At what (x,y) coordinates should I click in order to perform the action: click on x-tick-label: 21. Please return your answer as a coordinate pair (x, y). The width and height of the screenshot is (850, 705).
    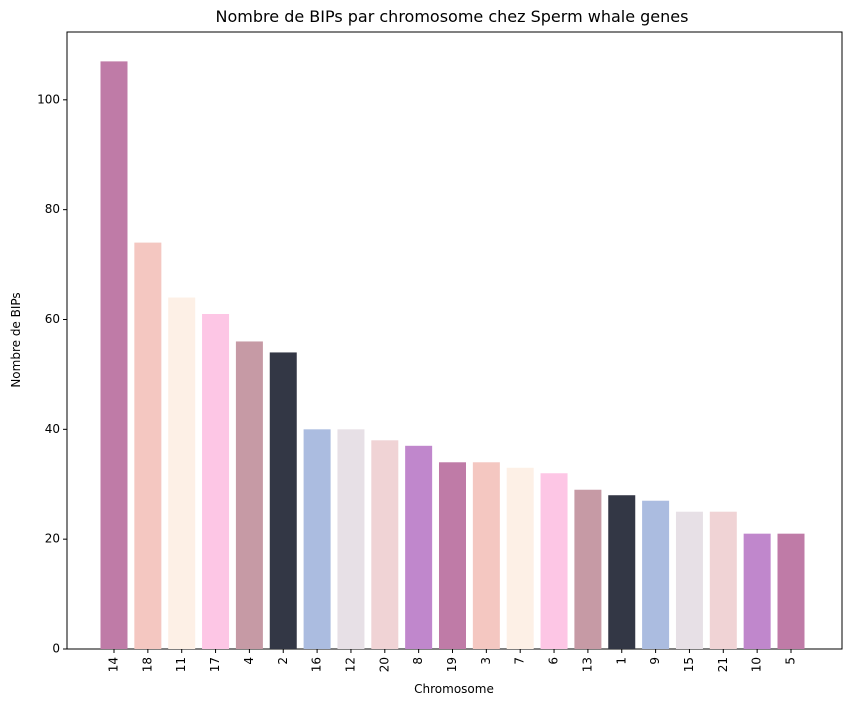
    Looking at the image, I should click on (723, 664).